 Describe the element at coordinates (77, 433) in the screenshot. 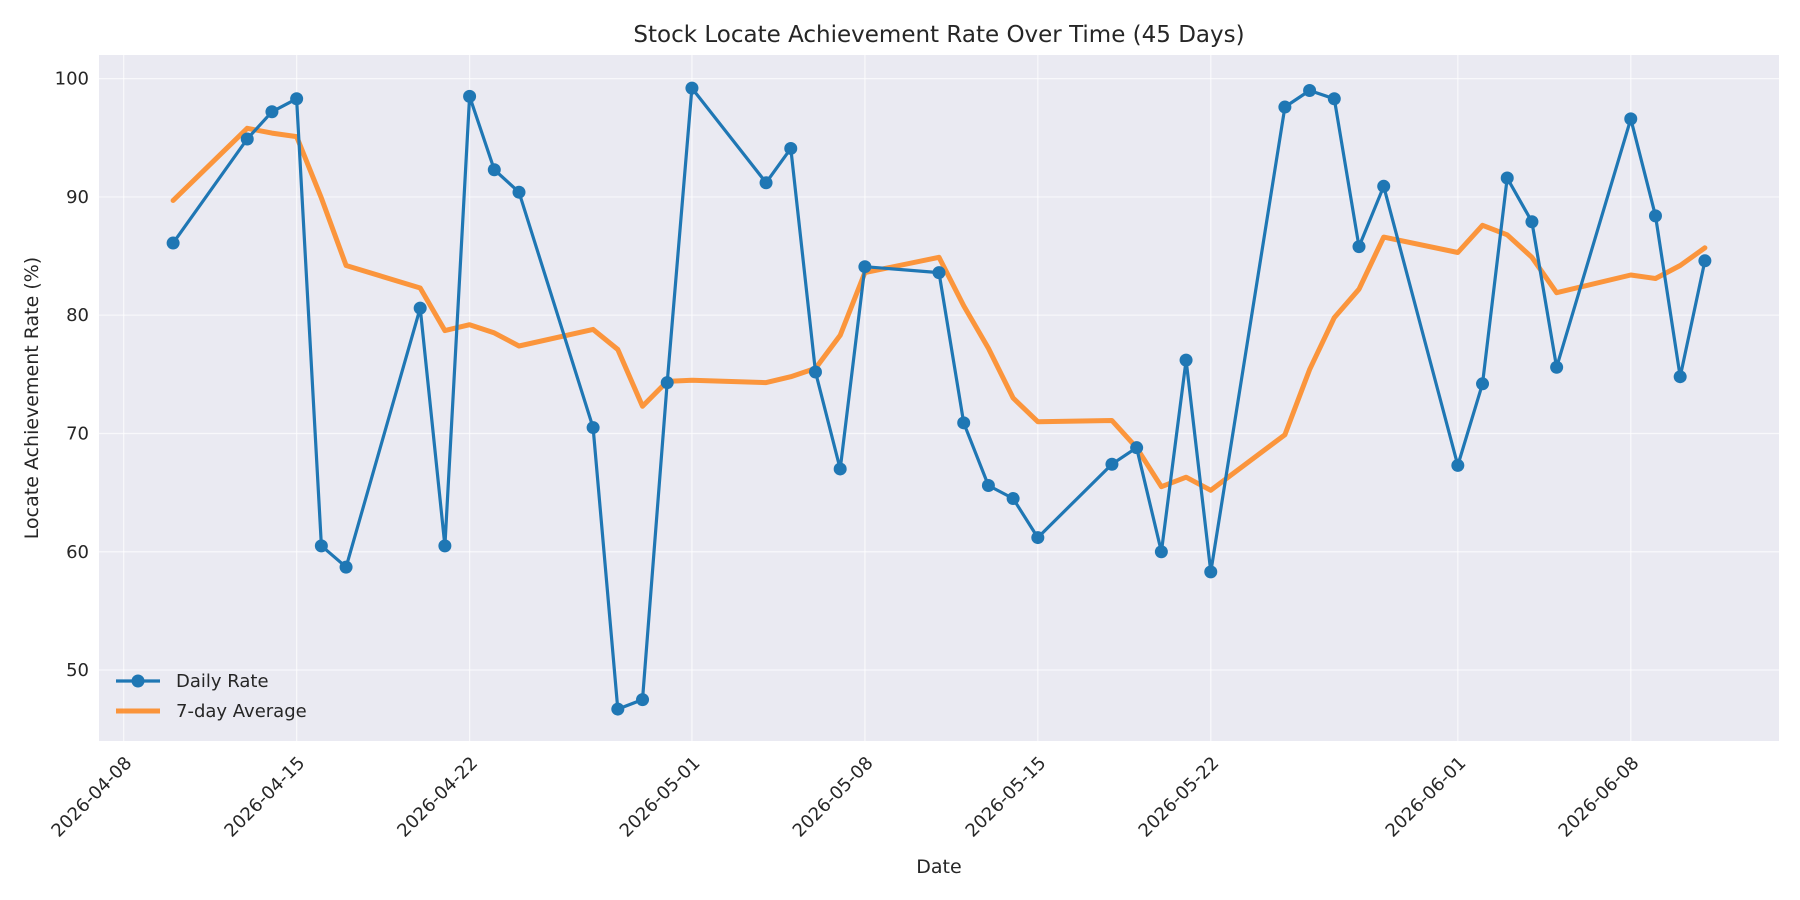

I see `y-tick-label: 70` at that location.